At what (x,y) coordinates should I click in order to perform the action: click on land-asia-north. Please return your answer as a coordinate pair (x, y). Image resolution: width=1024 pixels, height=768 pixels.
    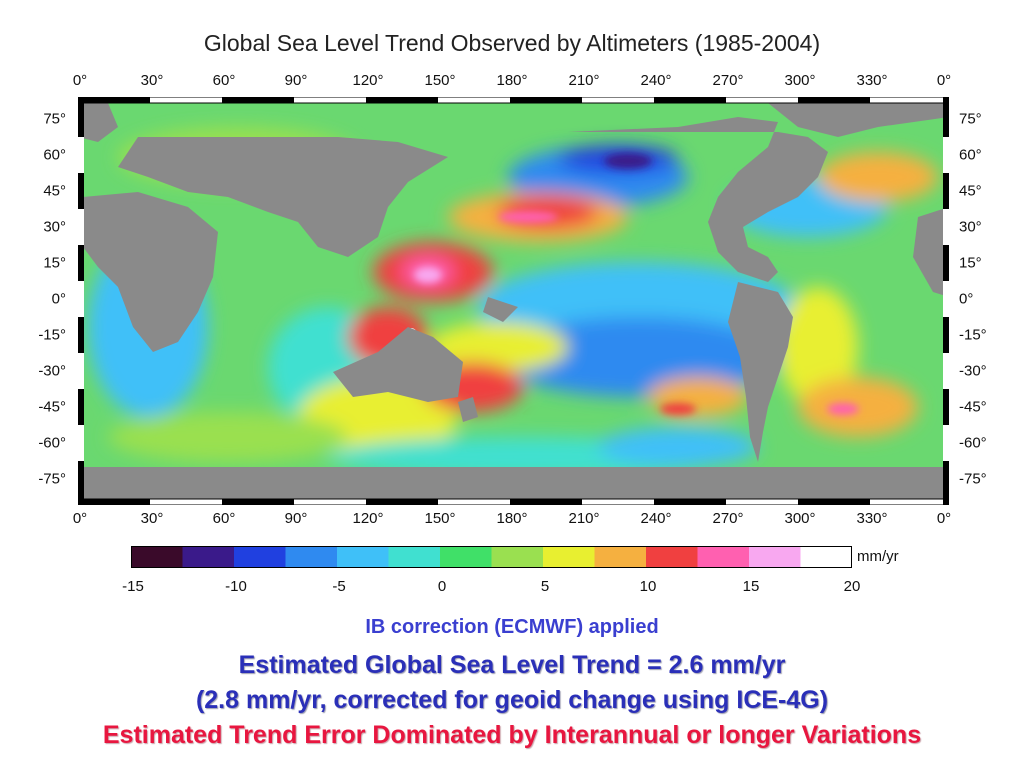
    Looking at the image, I should click on (278, 152).